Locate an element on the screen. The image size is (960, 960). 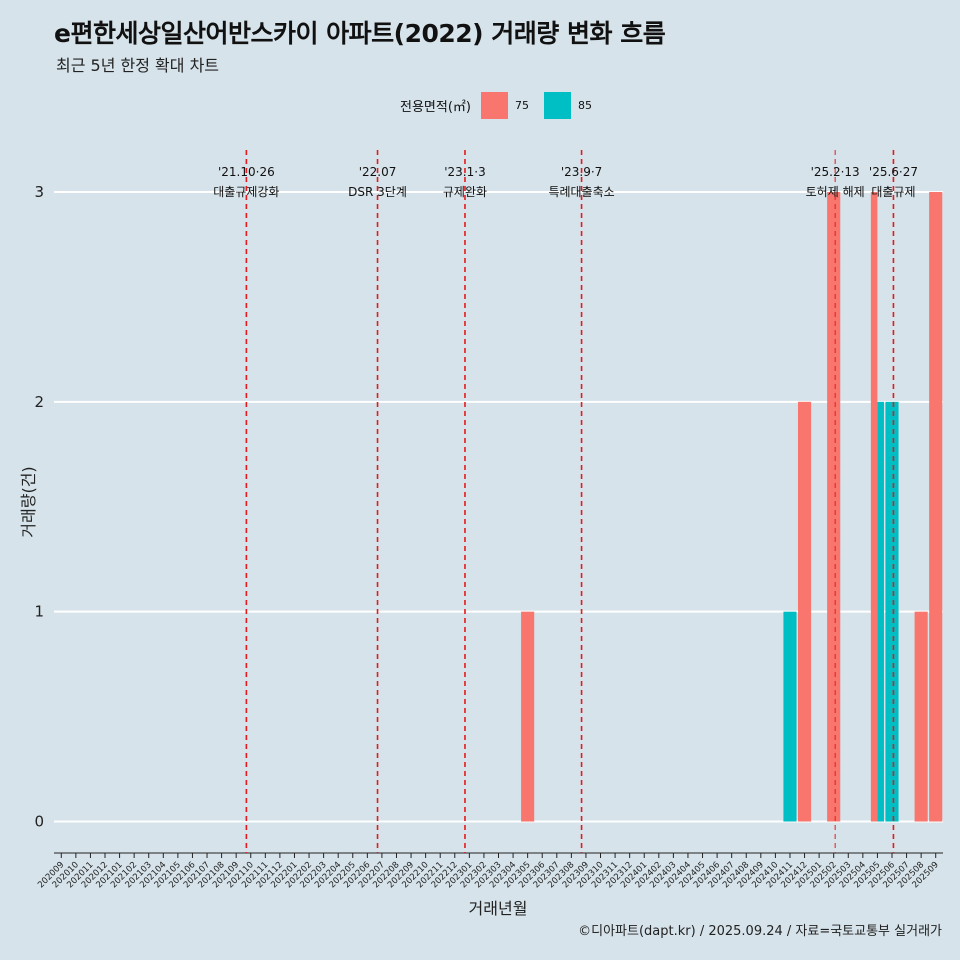
event-date-4: '25.2·13 is located at coordinates (835, 172).